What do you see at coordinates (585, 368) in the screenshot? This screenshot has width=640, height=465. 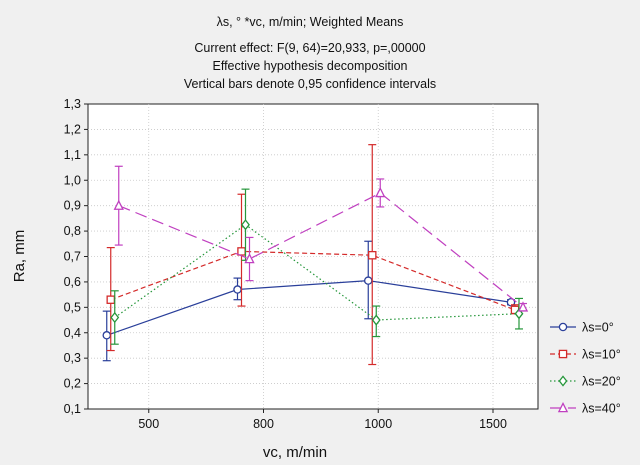 I see `legend: λs=0° λs=10° λs=20° λs=40°` at bounding box center [585, 368].